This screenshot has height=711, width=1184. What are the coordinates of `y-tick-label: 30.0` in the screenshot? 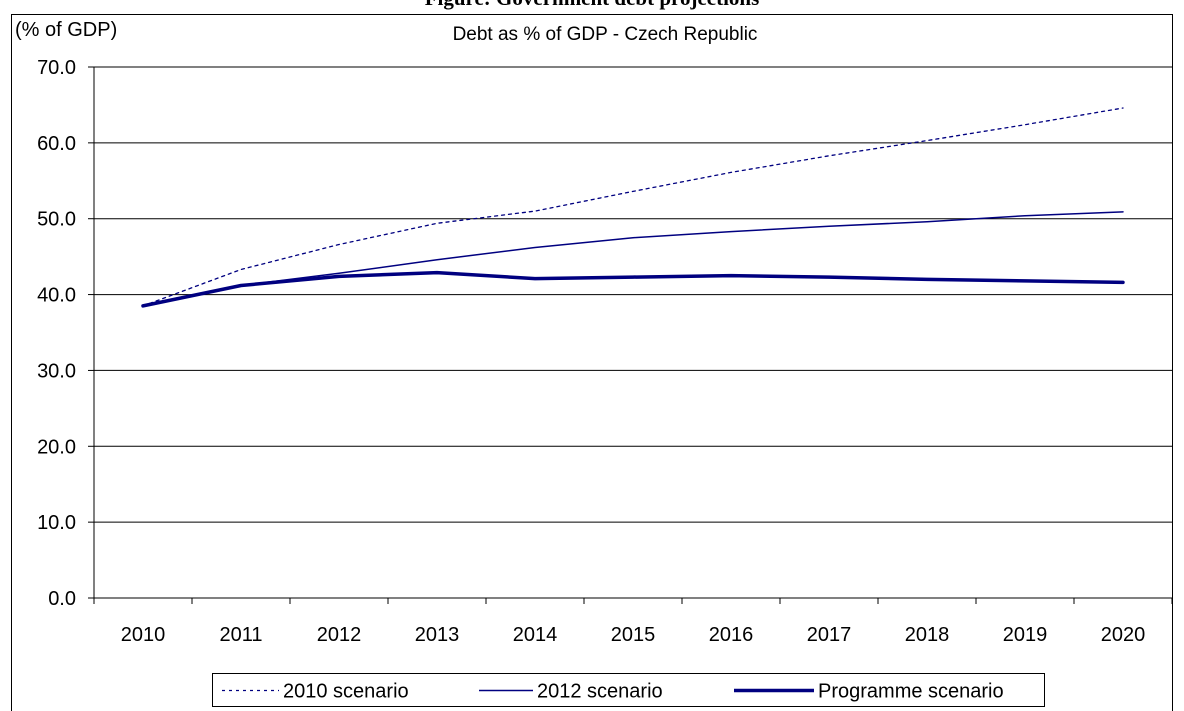 It's located at (56, 371).